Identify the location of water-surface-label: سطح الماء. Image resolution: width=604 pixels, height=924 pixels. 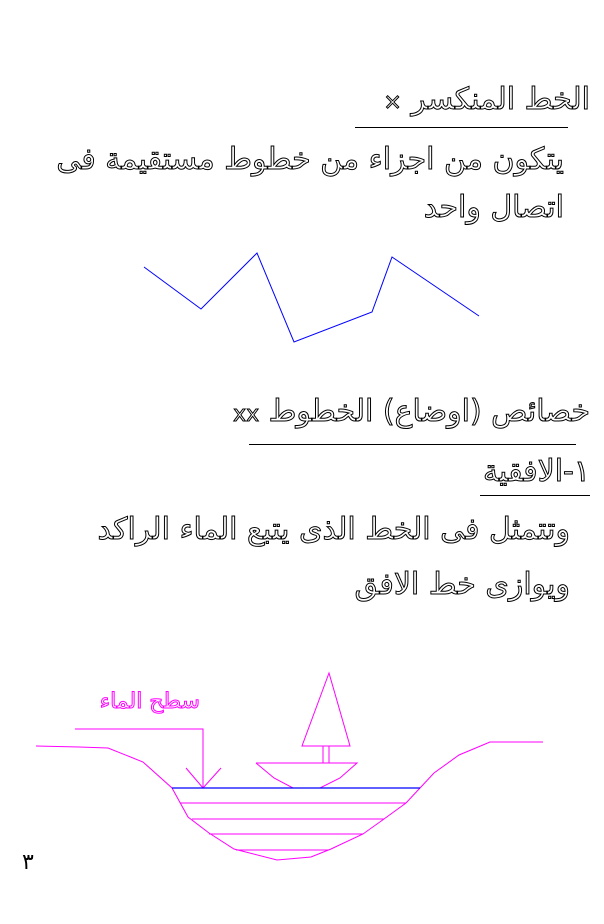
(149, 702).